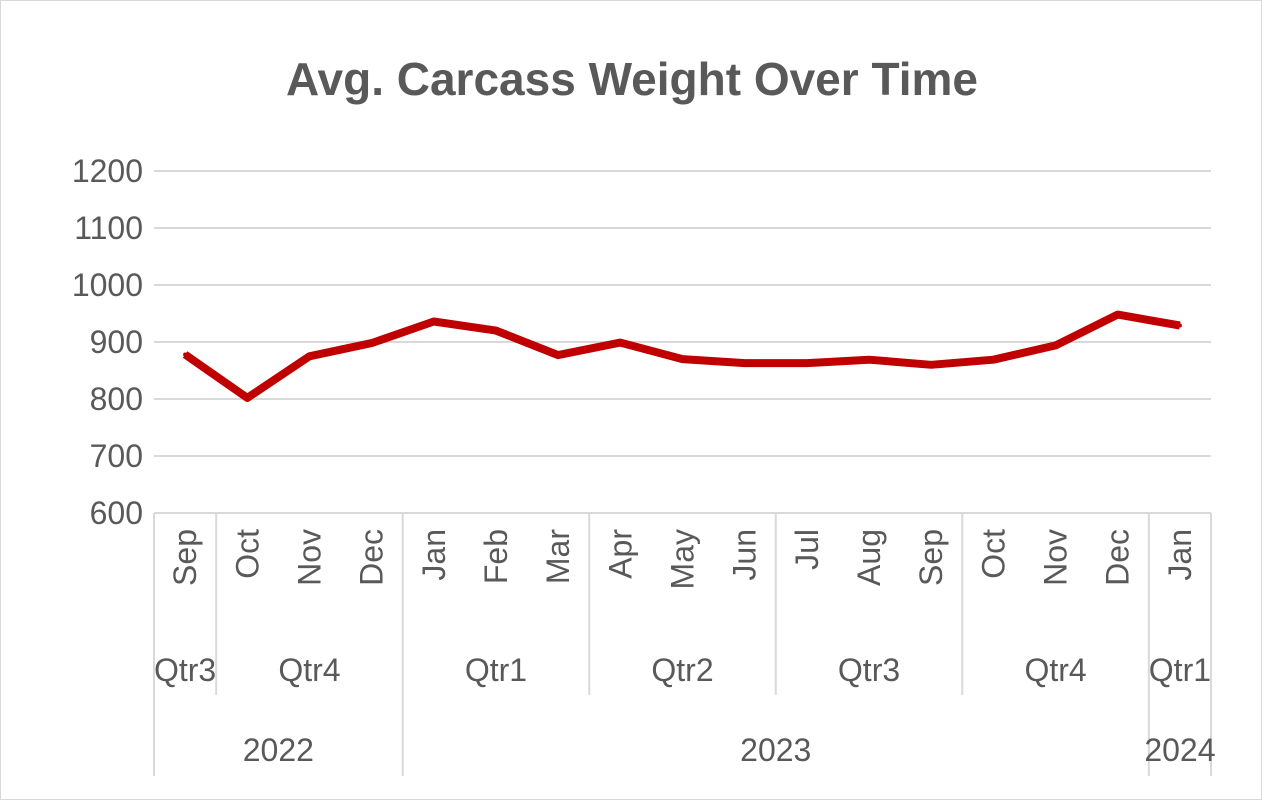  Describe the element at coordinates (108, 228) in the screenshot. I see `y-tick-label: 1100` at that location.